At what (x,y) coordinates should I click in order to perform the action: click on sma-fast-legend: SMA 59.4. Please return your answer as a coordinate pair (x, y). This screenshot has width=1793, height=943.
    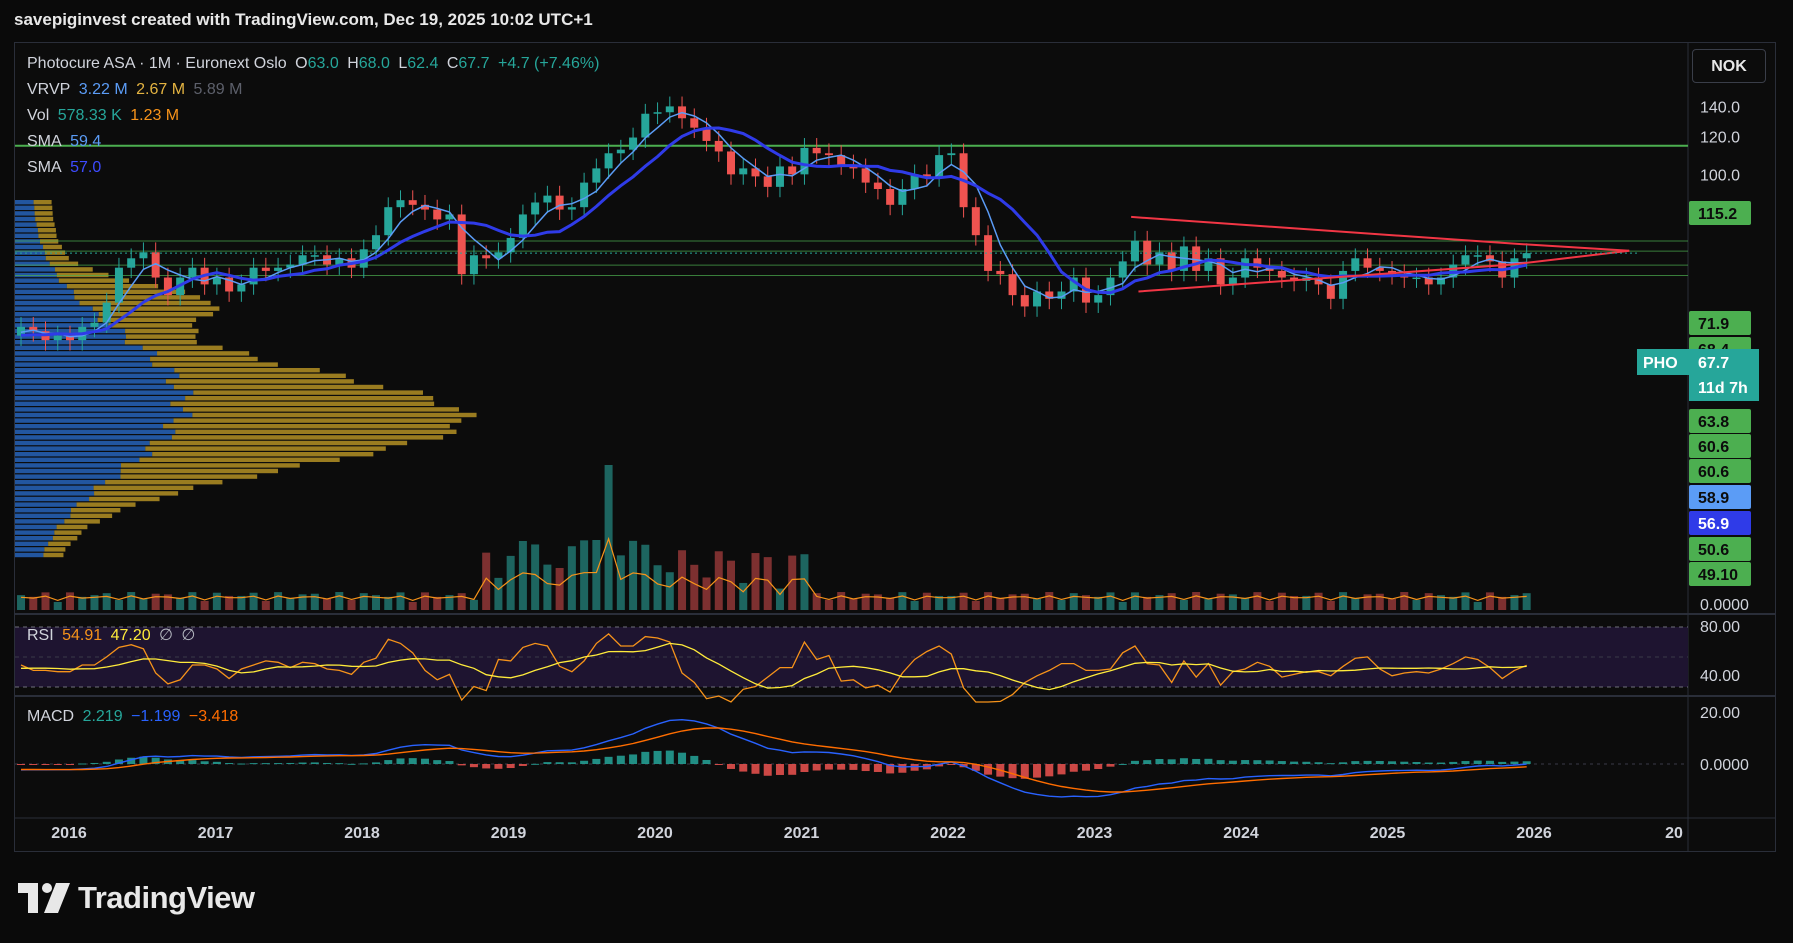
    Looking at the image, I should click on (66, 142).